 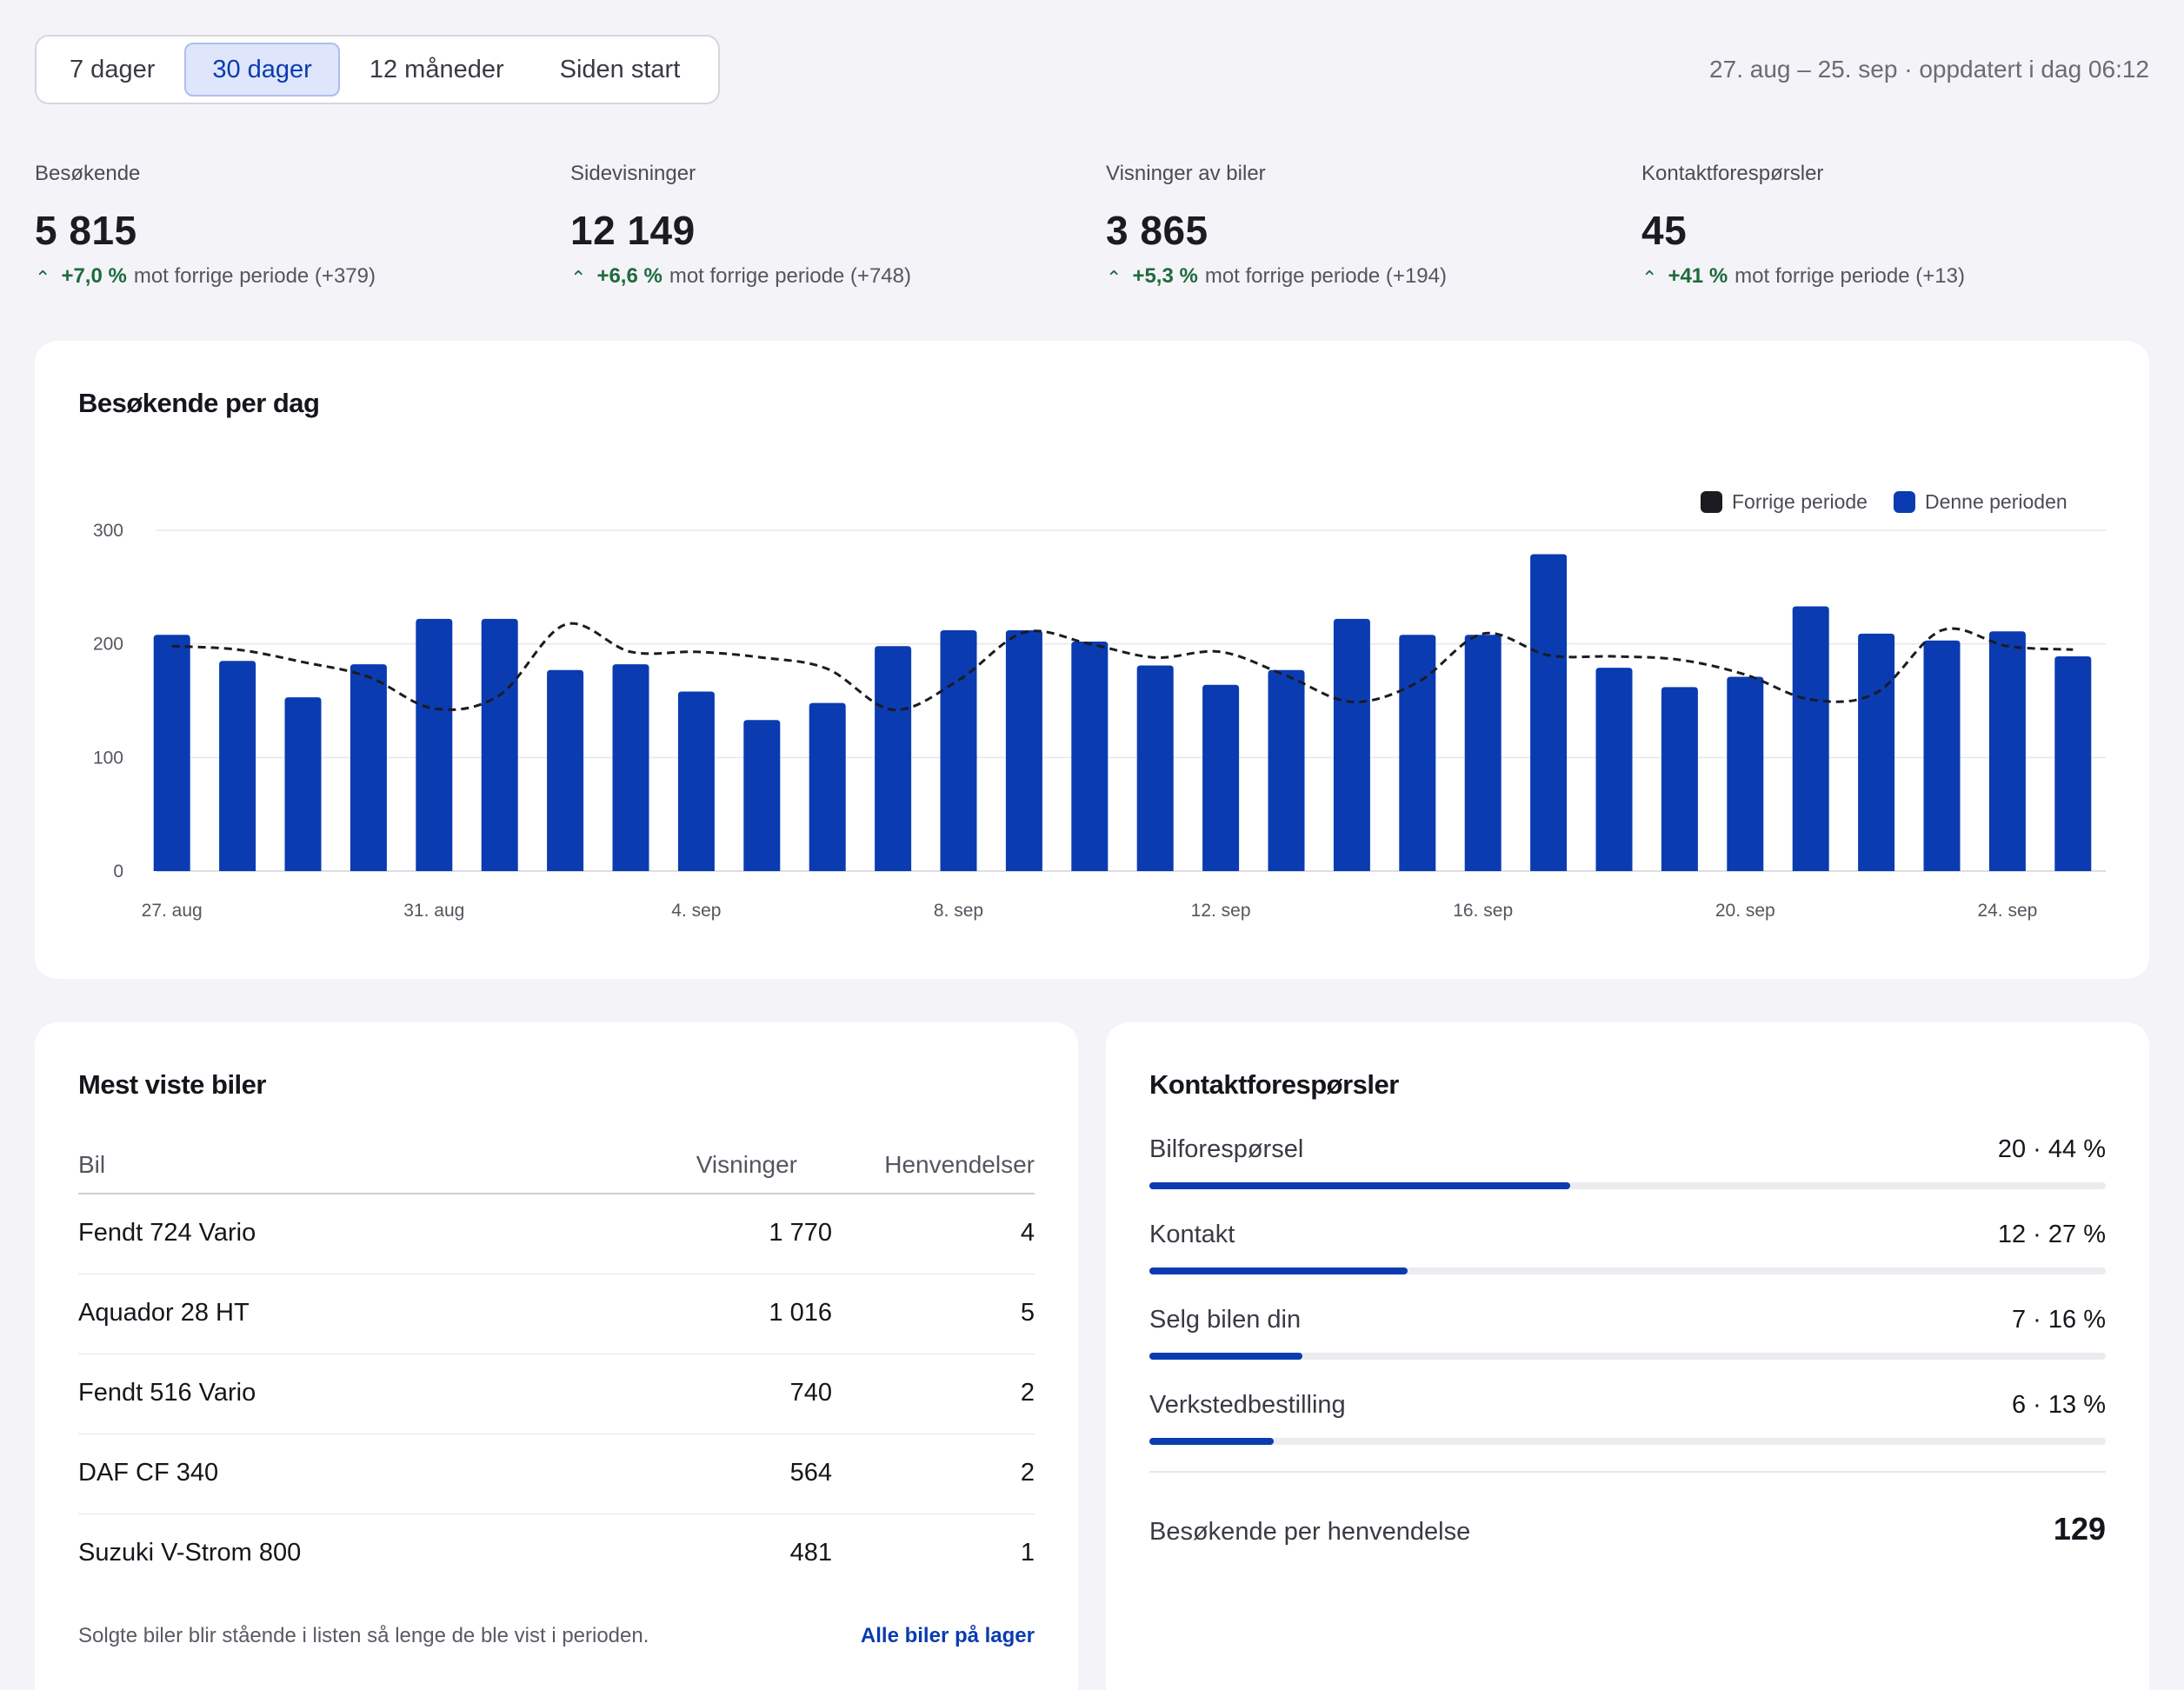 I want to click on car-views: 481, so click(x=810, y=1553).